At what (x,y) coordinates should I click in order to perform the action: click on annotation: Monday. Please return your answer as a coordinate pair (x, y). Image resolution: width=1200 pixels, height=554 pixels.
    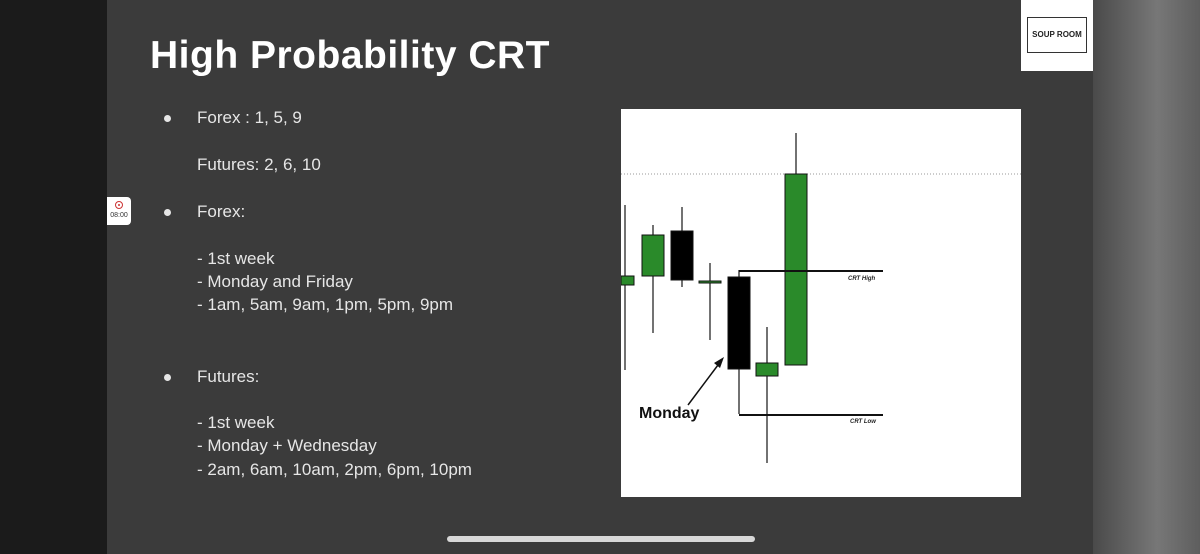
    Looking at the image, I should click on (669, 413).